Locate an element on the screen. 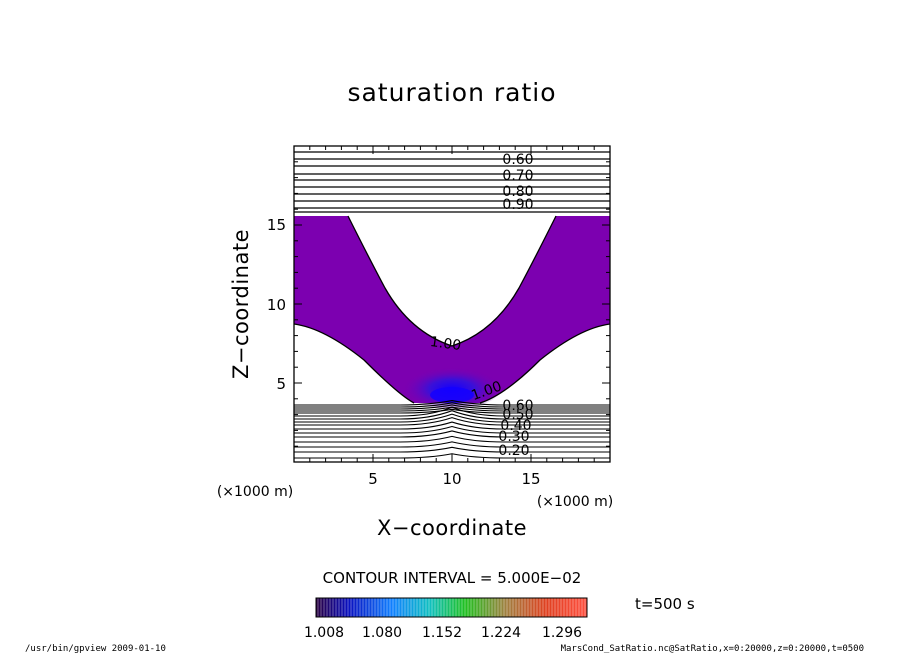 This screenshot has width=904, height=654. colorbar-tick-label: 1.152 is located at coordinates (442, 633).